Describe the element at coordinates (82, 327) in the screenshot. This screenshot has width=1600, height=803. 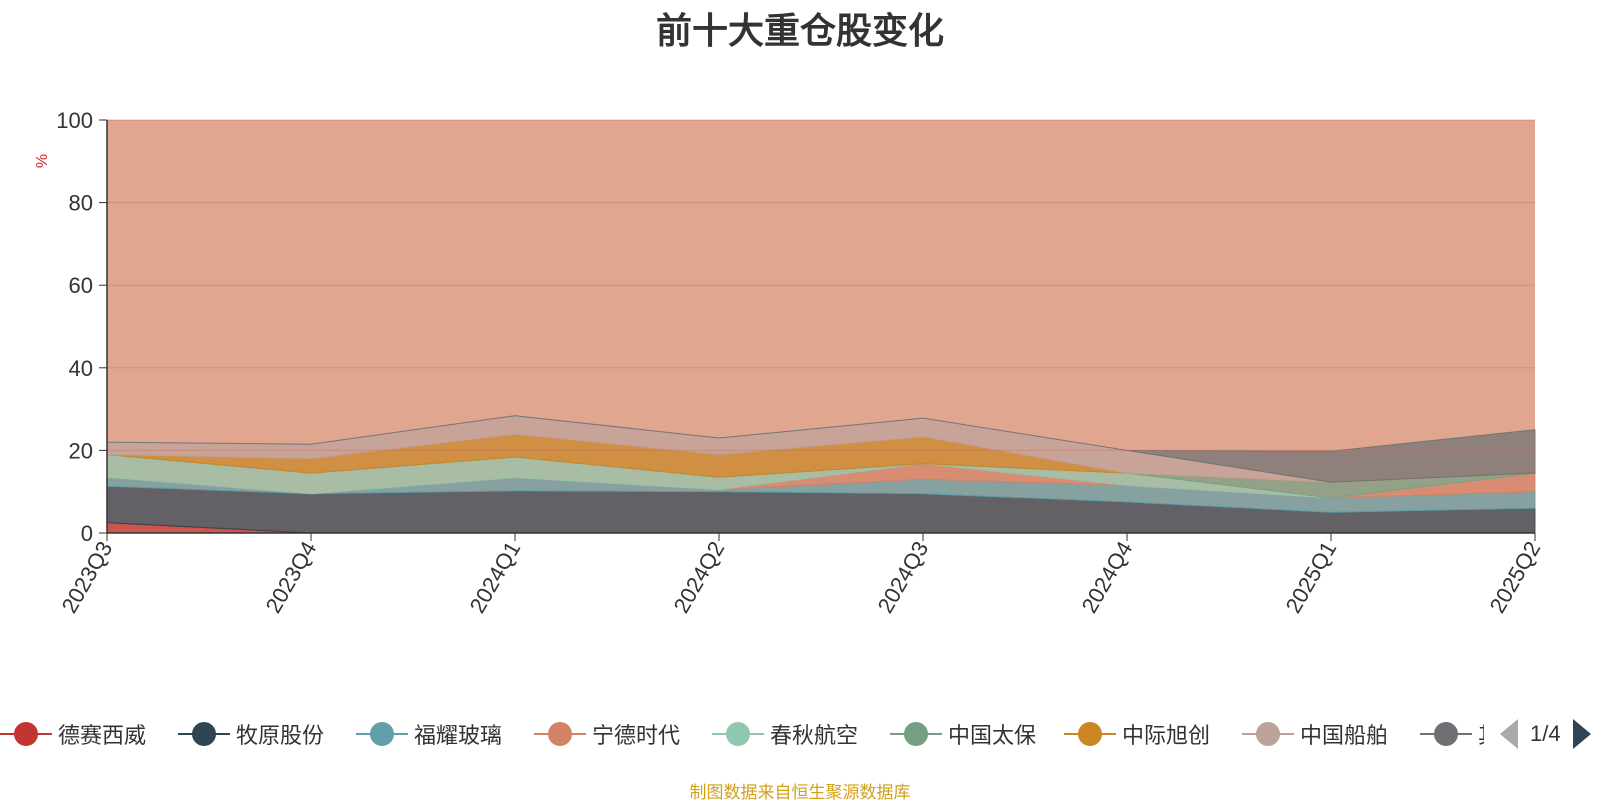
I see `y-axis: 0 20 40 60 80 100` at that location.